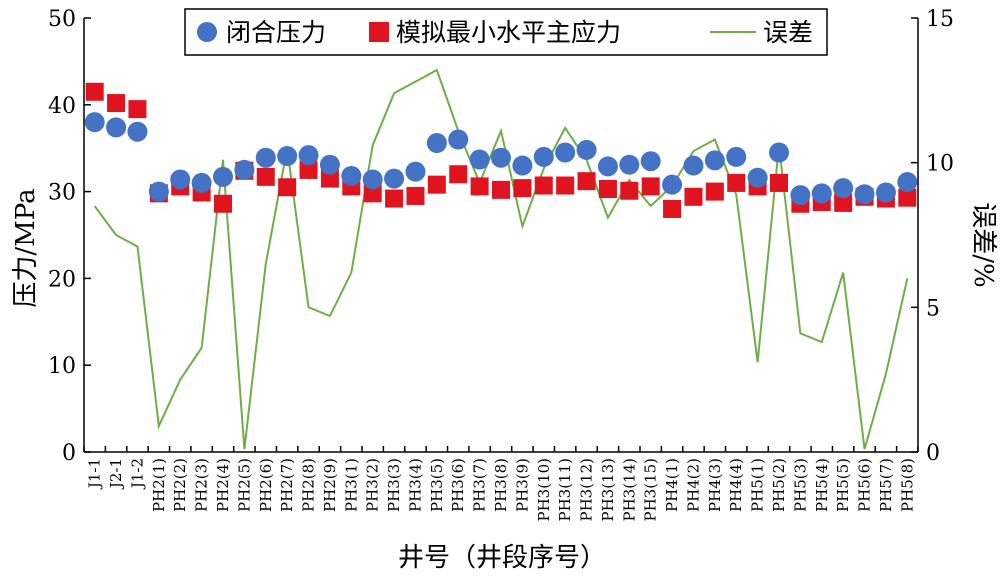  I want to click on right-y-tick-label: 0, so click(933, 453).